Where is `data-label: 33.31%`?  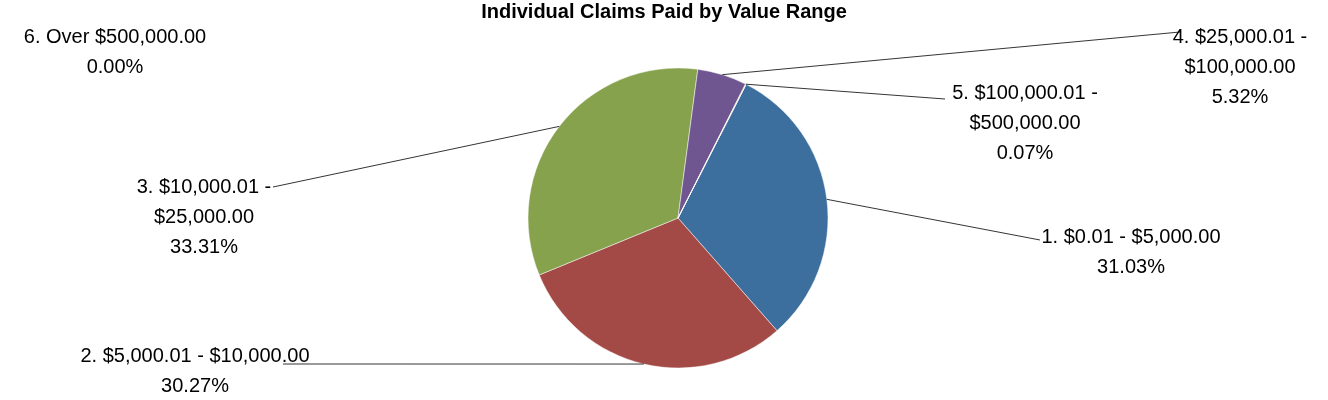
data-label: 33.31% is located at coordinates (204, 246).